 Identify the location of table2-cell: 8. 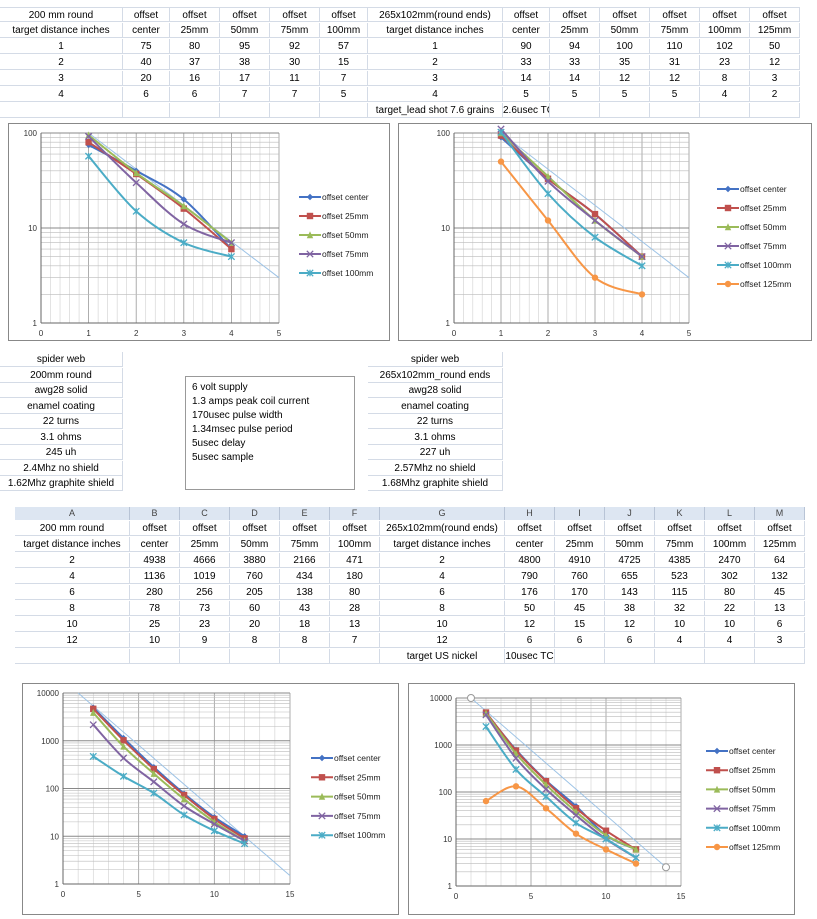
(442, 608).